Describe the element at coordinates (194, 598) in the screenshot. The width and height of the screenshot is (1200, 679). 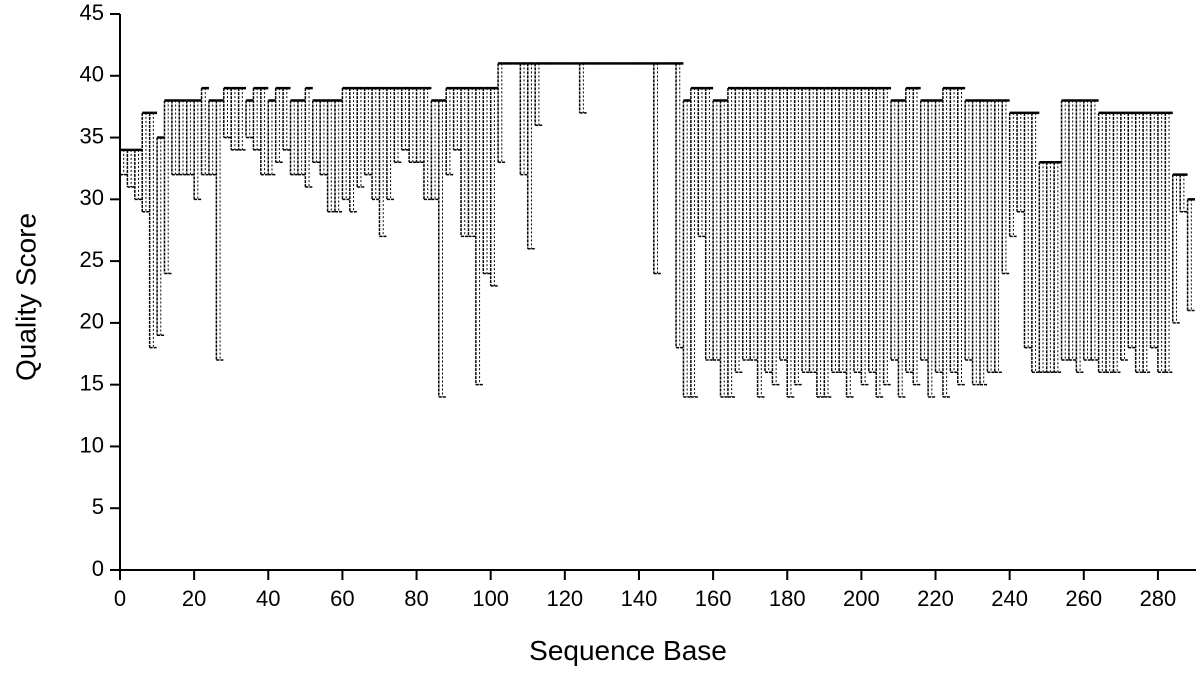
I see `x-tick-label: 20` at that location.